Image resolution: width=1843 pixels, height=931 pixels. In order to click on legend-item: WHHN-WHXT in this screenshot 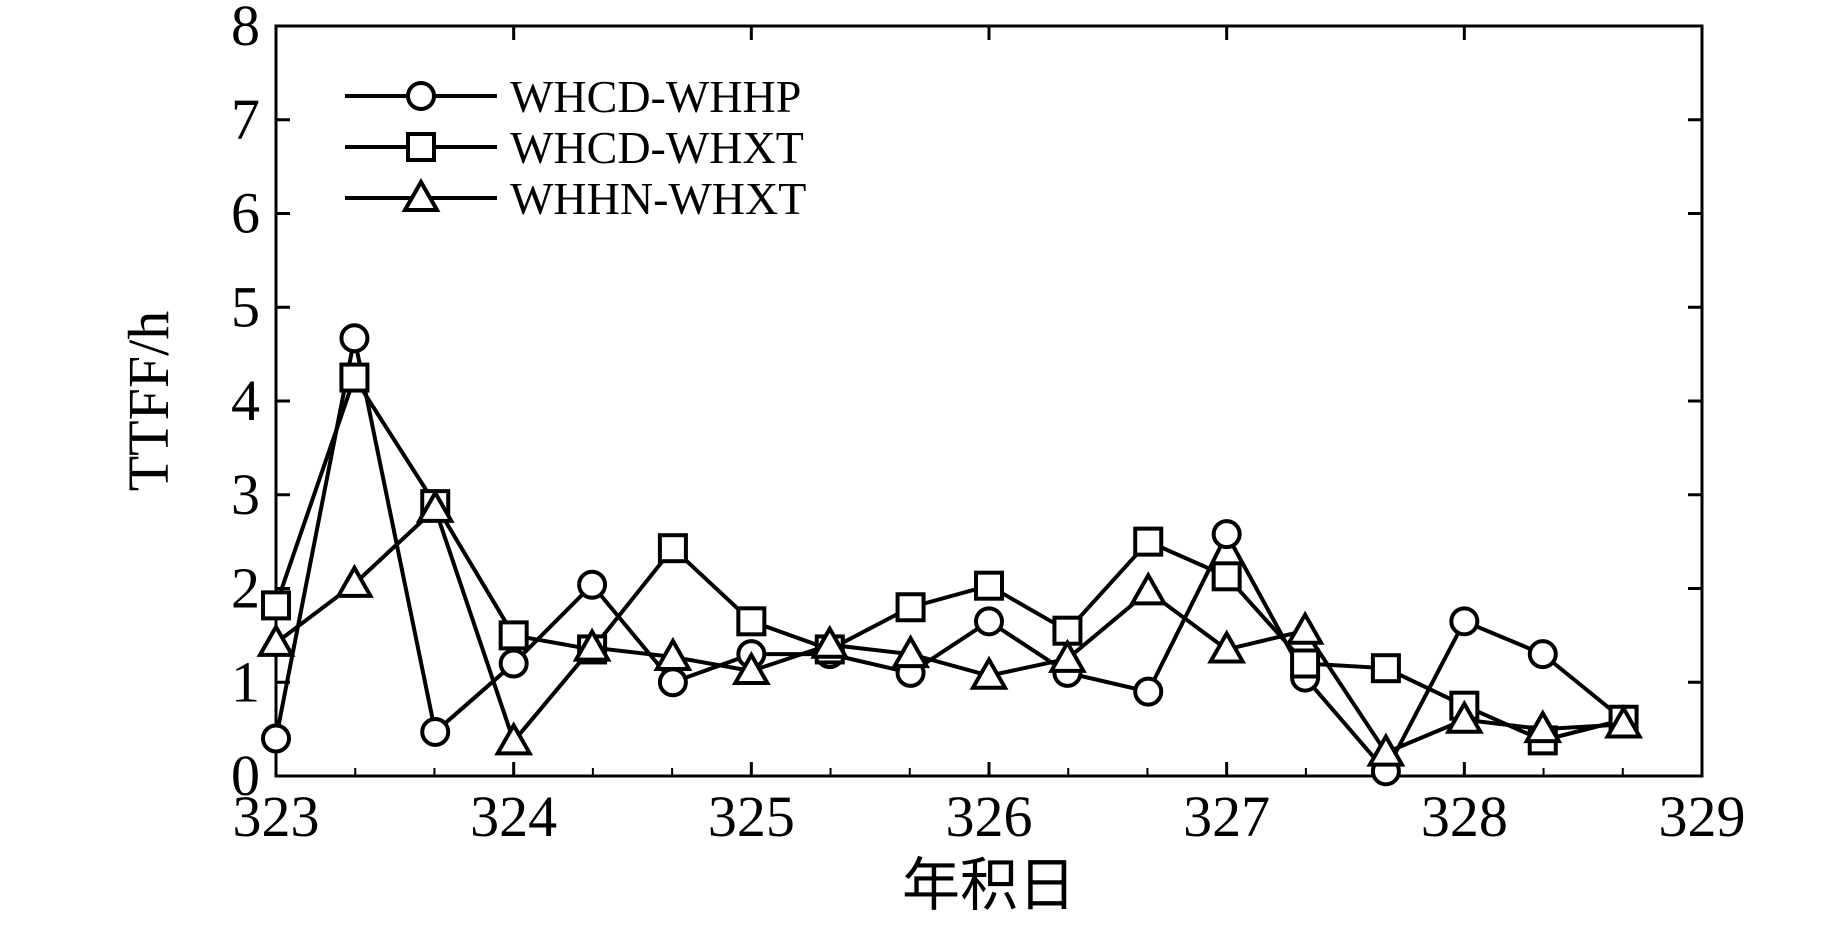, I will do `click(575, 198)`.